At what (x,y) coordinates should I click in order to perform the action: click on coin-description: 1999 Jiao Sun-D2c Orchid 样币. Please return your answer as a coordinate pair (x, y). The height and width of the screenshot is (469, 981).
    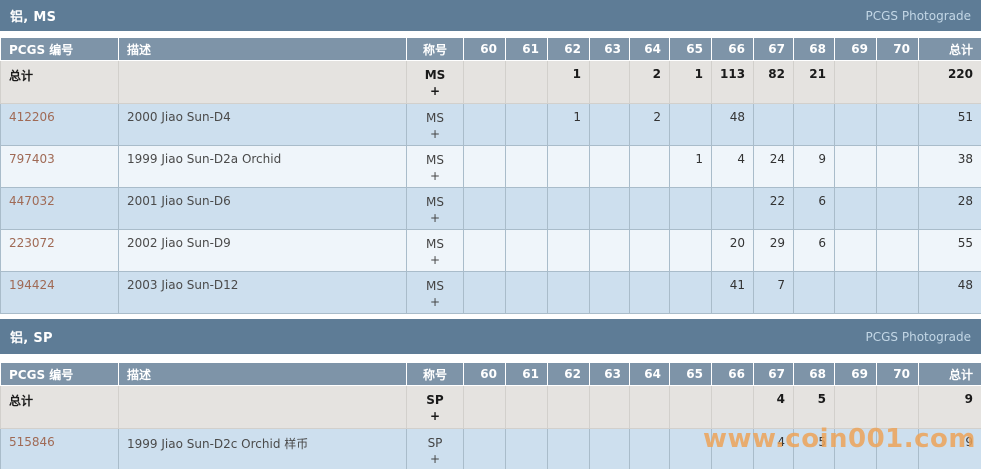
    Looking at the image, I should click on (262, 448).